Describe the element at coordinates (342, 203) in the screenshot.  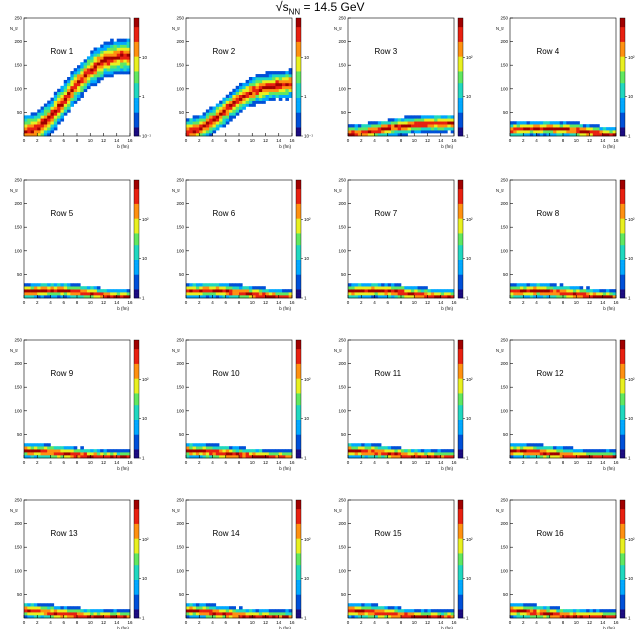
I see `y-tick-label: 200` at that location.